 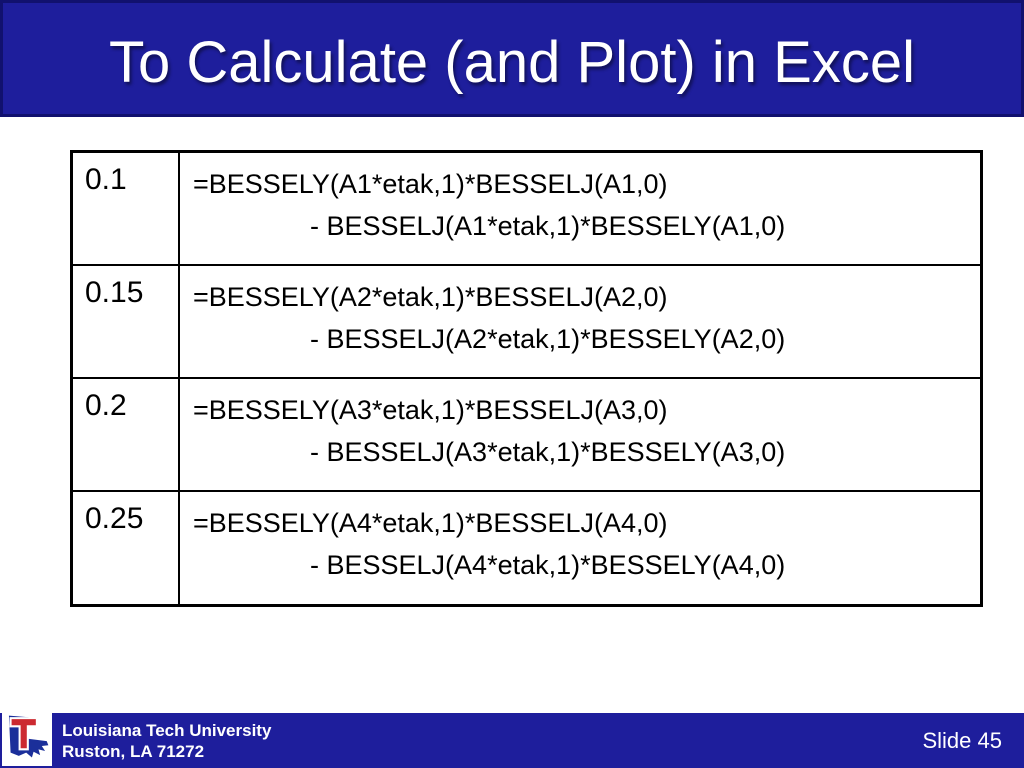 I want to click on louisiana-tech-logo-icon, so click(x=27, y=739).